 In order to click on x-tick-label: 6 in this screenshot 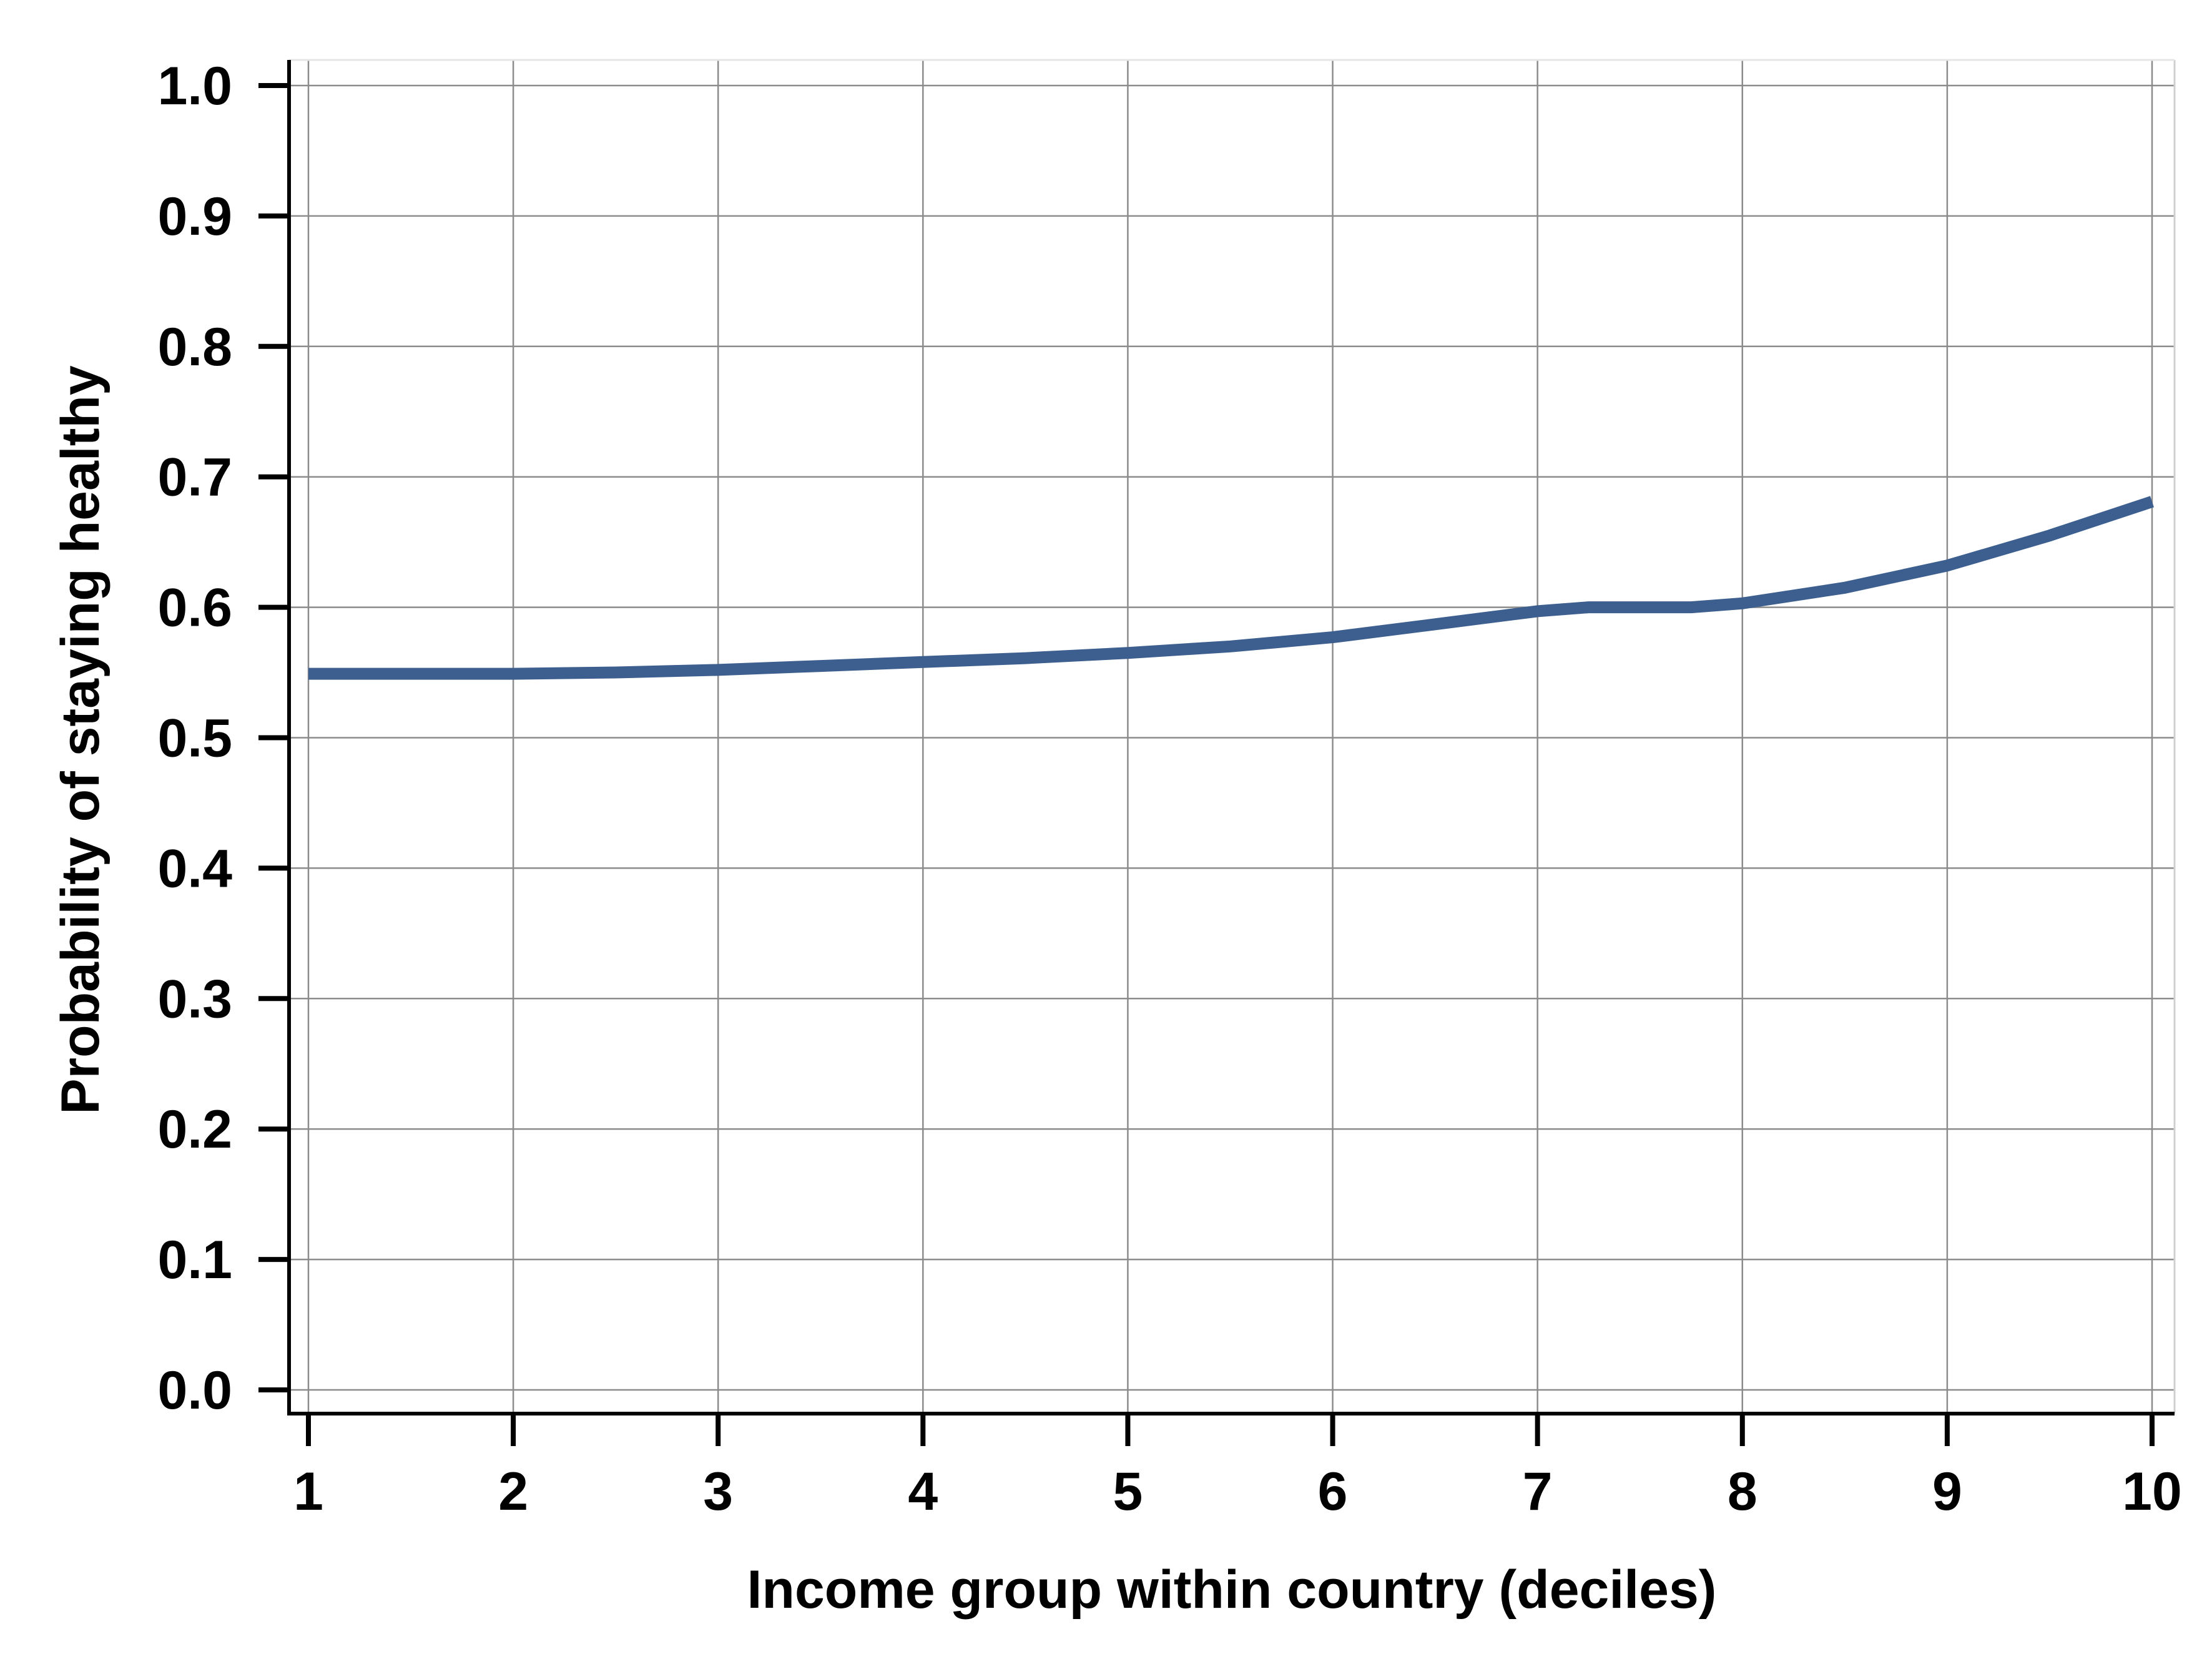, I will do `click(1333, 1492)`.